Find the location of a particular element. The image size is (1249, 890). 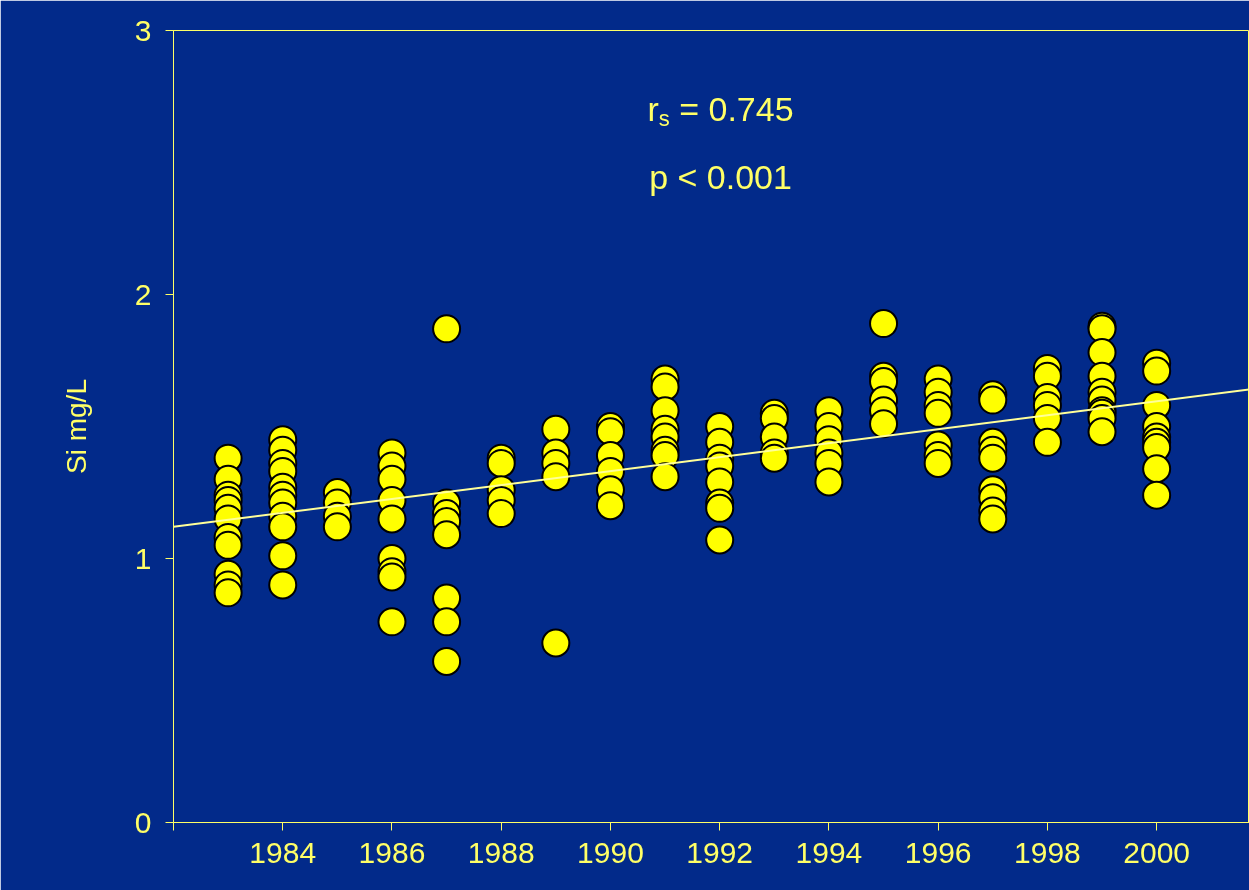

x-tick-label: 1998 is located at coordinates (1047, 852).